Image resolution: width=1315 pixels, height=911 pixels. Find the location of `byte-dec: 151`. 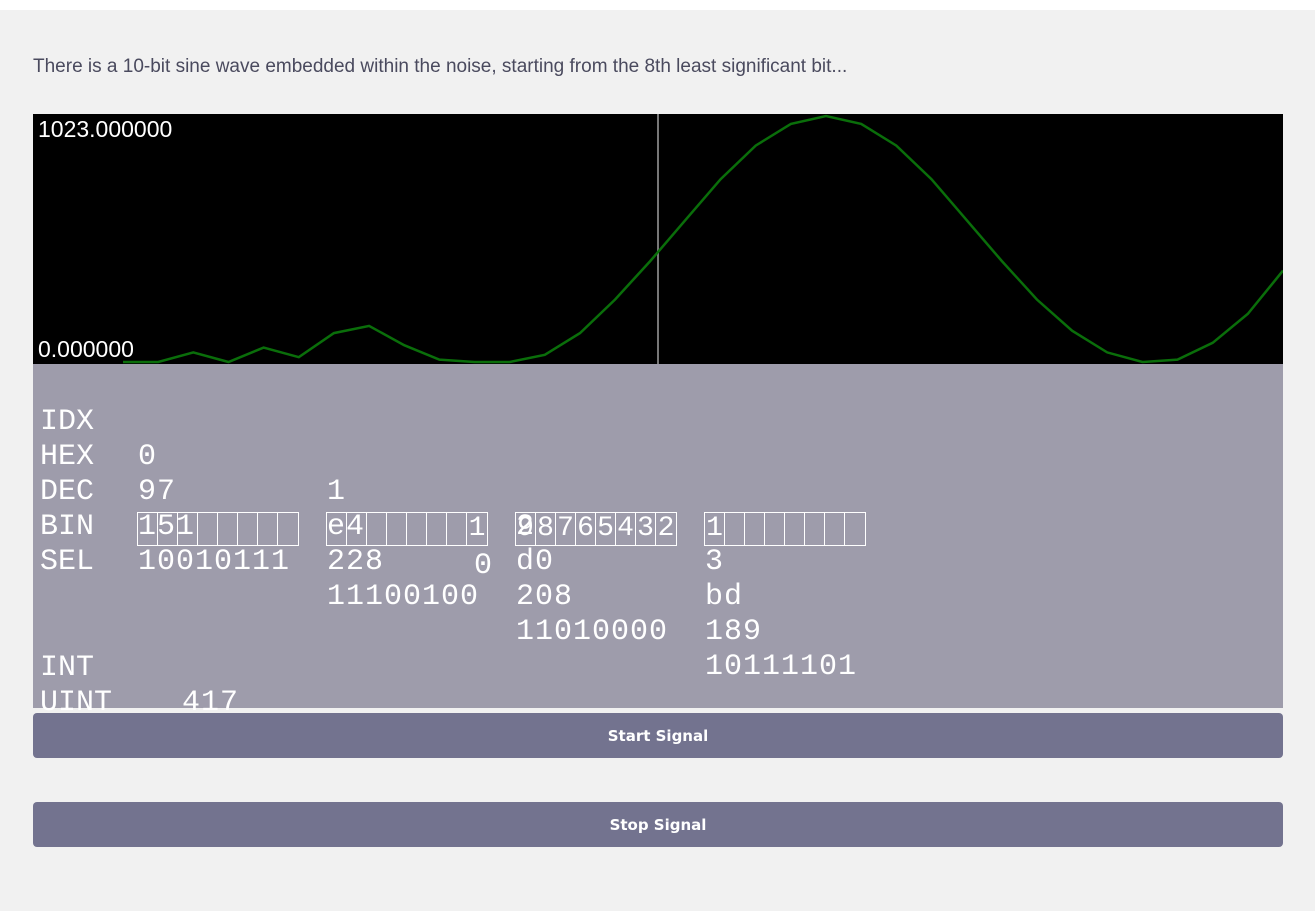

byte-dec: 151 is located at coordinates (167, 527).